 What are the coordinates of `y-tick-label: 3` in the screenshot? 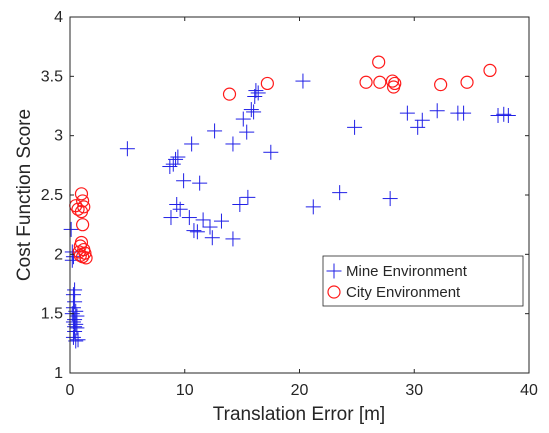 It's located at (58, 136).